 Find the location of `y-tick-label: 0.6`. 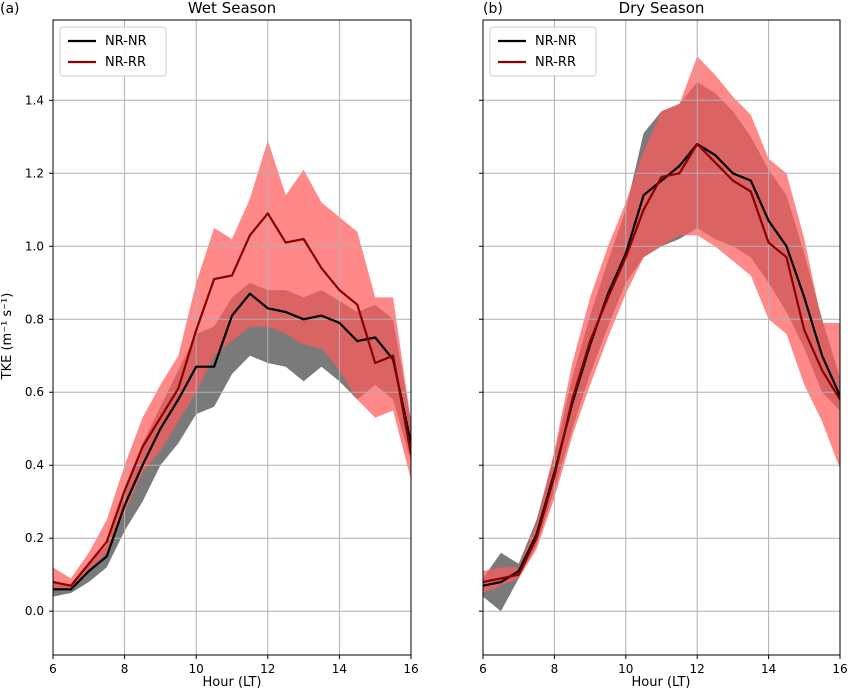

y-tick-label: 0.6 is located at coordinates (34, 392).